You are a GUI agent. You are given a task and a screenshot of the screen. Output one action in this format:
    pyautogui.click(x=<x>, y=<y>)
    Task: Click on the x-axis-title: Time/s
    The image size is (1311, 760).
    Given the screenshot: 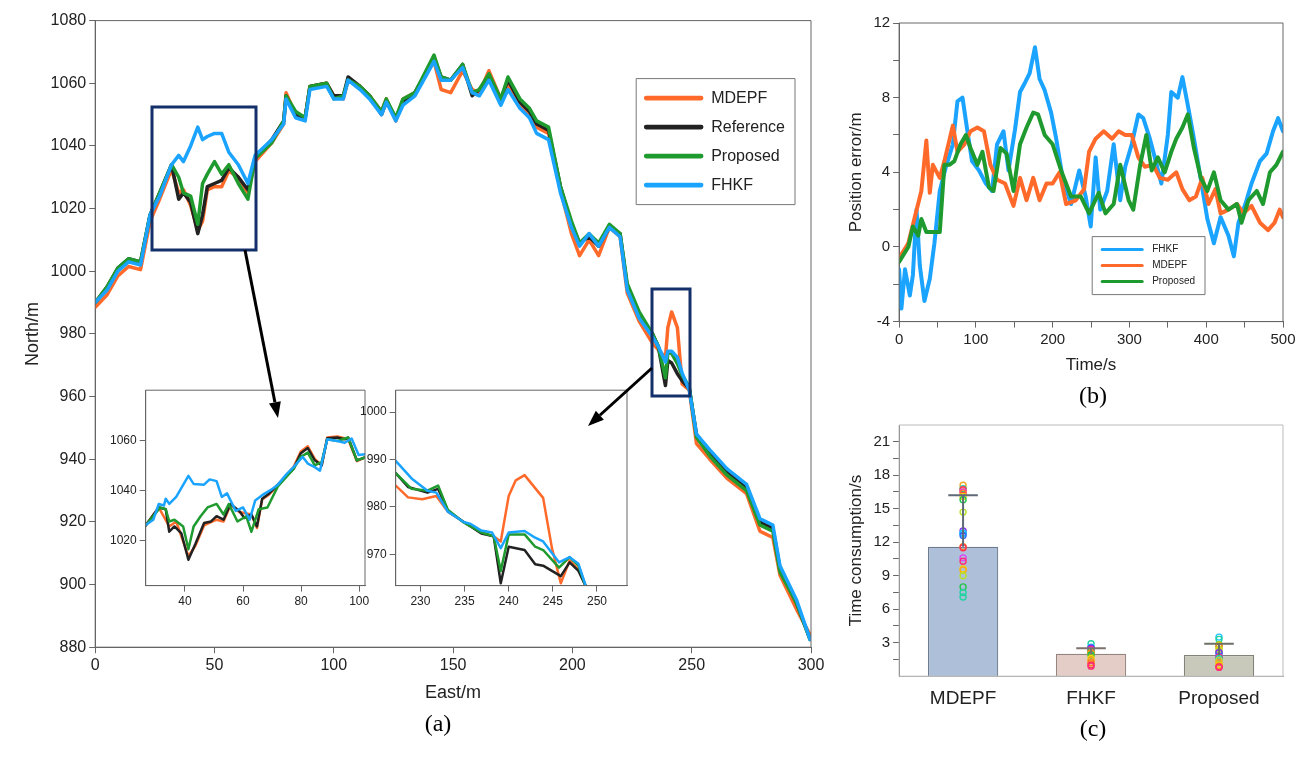 What is the action you would take?
    pyautogui.click(x=1091, y=365)
    